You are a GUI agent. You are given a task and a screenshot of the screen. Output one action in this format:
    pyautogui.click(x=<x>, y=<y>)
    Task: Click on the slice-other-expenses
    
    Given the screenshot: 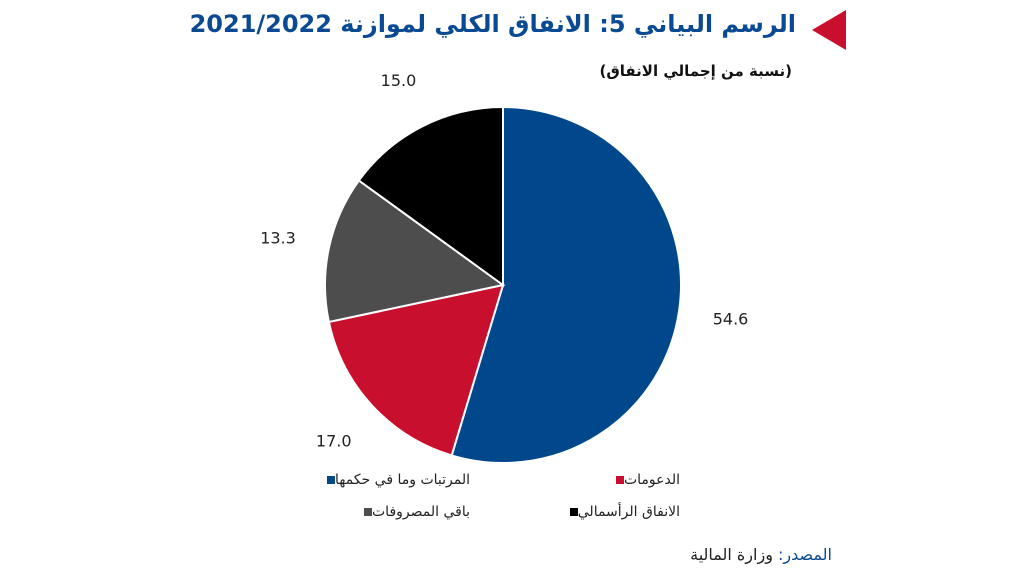 What is the action you would take?
    pyautogui.click(x=415, y=251)
    